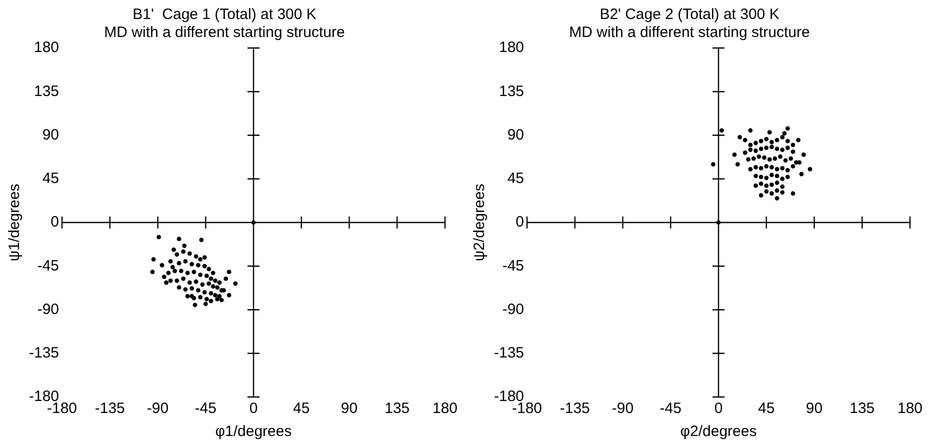  What do you see at coordinates (690, 15) in the screenshot?
I see `chart-title: B2' Cage 2 (Total) at 300 K` at bounding box center [690, 15].